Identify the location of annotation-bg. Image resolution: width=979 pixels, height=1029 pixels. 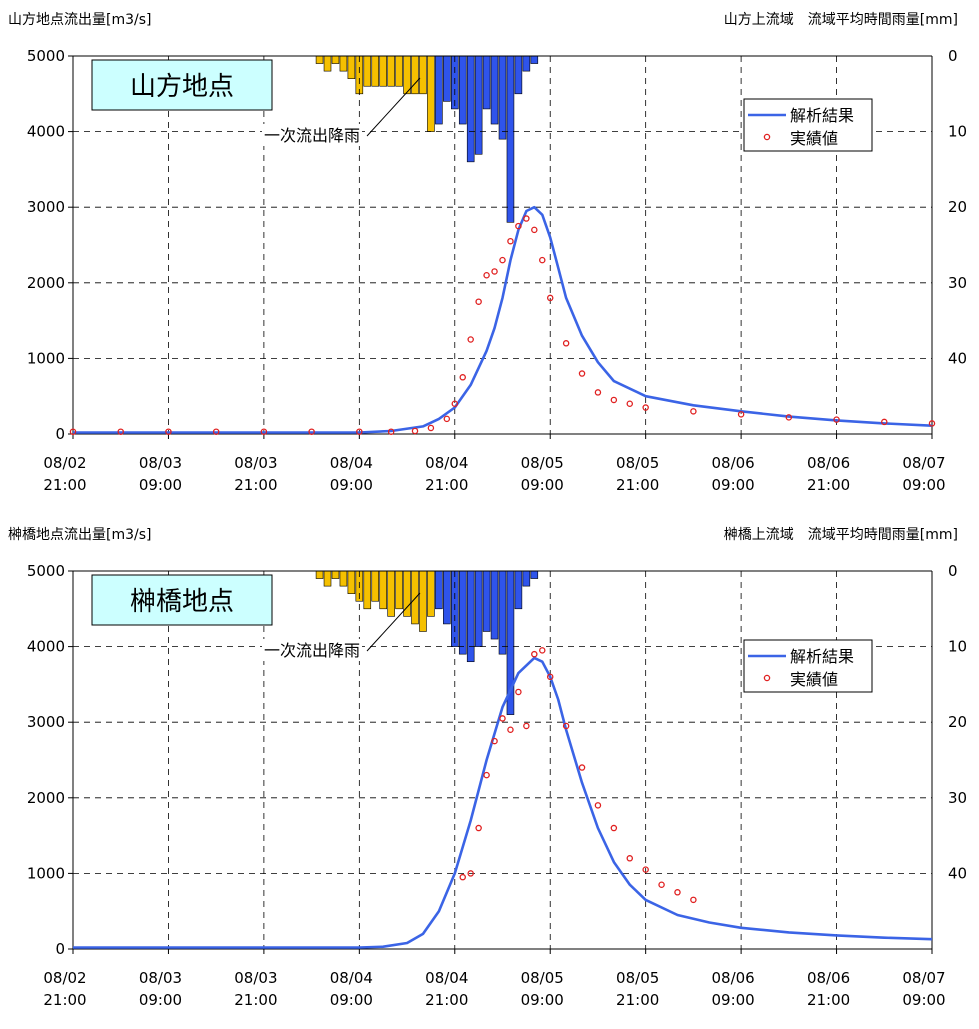
(312, 650).